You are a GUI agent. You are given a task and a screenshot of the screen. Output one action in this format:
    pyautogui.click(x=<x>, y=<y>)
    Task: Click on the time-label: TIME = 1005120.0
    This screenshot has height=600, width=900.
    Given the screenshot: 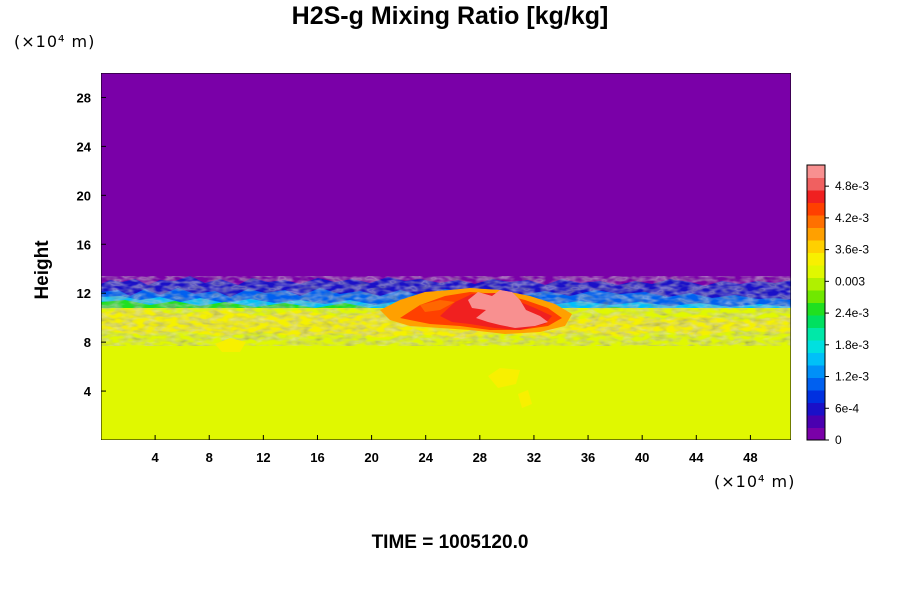 What is the action you would take?
    pyautogui.click(x=450, y=542)
    